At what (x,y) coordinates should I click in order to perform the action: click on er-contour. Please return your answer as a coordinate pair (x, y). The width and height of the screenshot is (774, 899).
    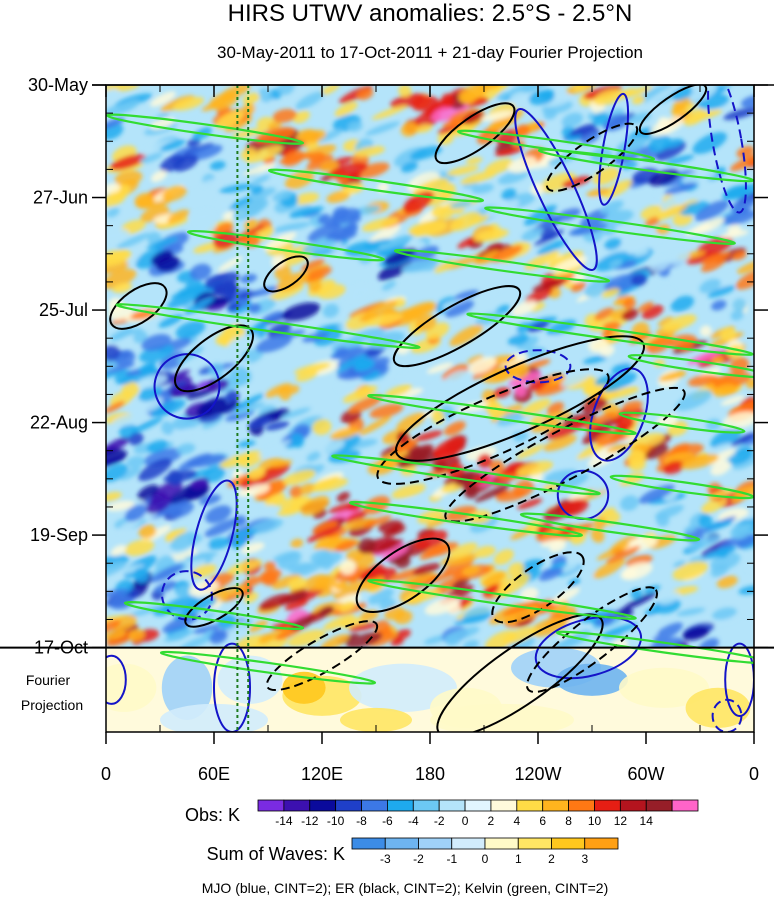
    Looking at the image, I should click on (592, 639).